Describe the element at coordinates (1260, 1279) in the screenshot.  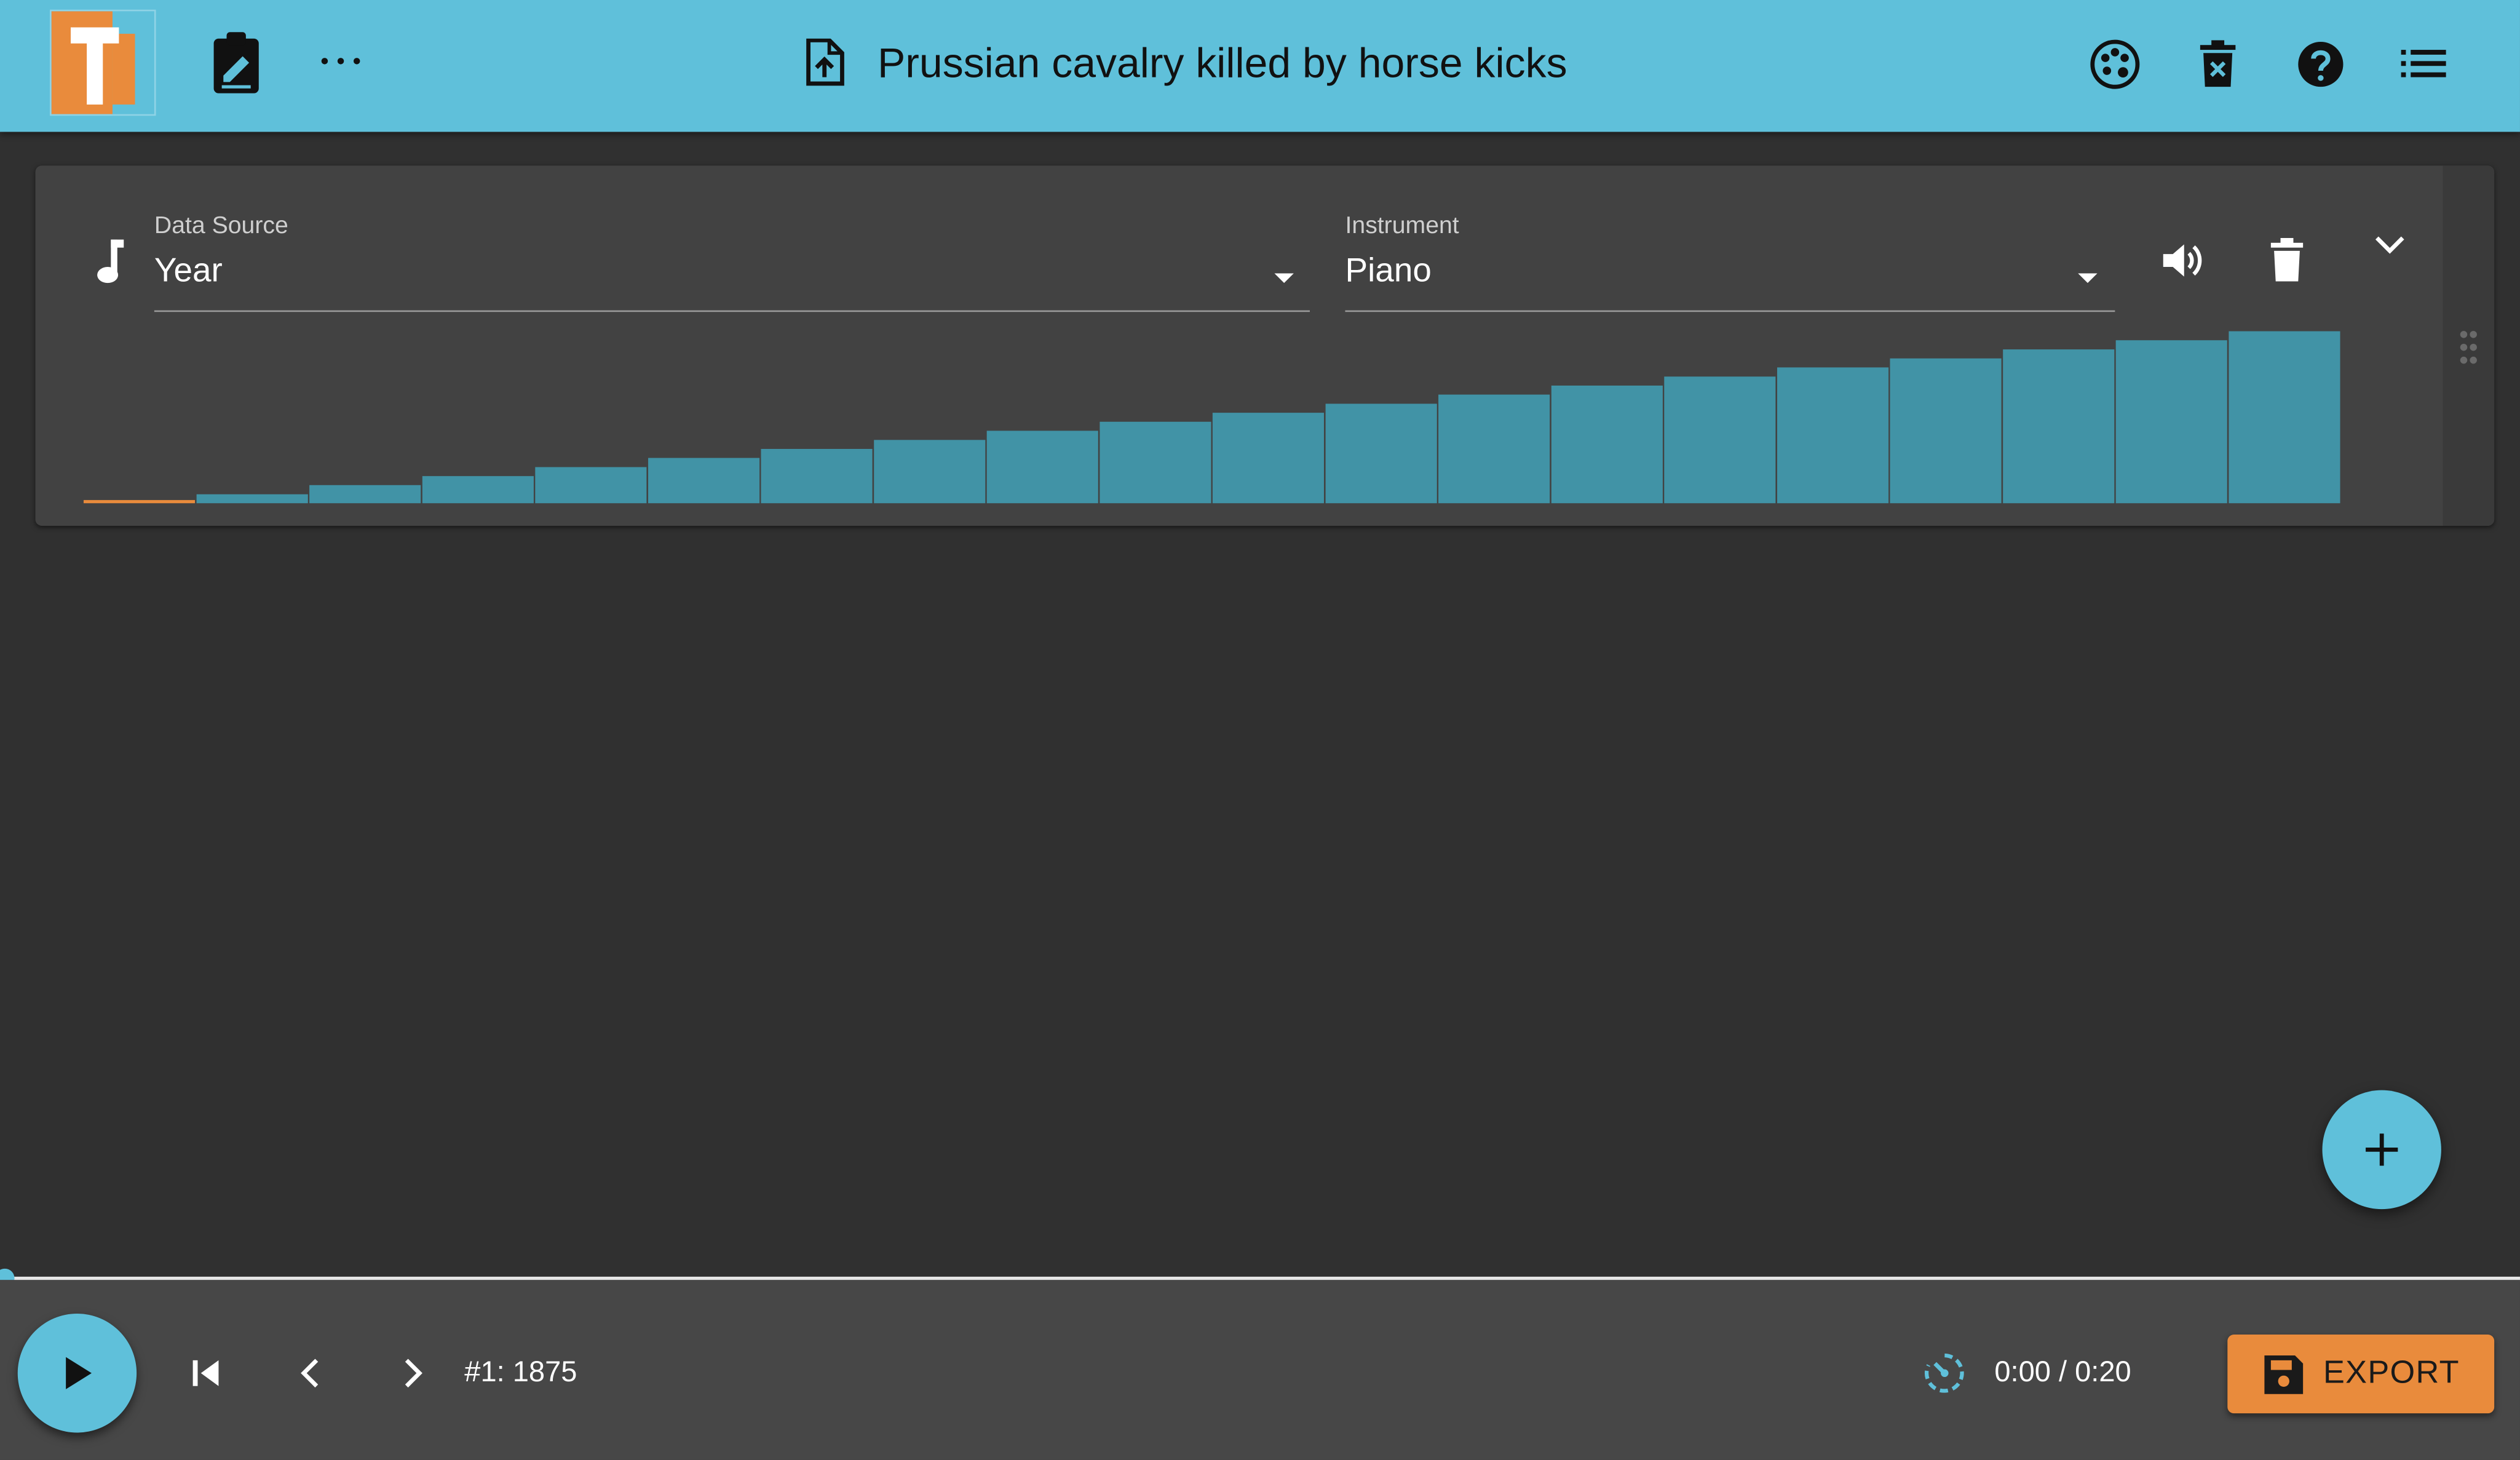
I see `playback-progress-track` at that location.